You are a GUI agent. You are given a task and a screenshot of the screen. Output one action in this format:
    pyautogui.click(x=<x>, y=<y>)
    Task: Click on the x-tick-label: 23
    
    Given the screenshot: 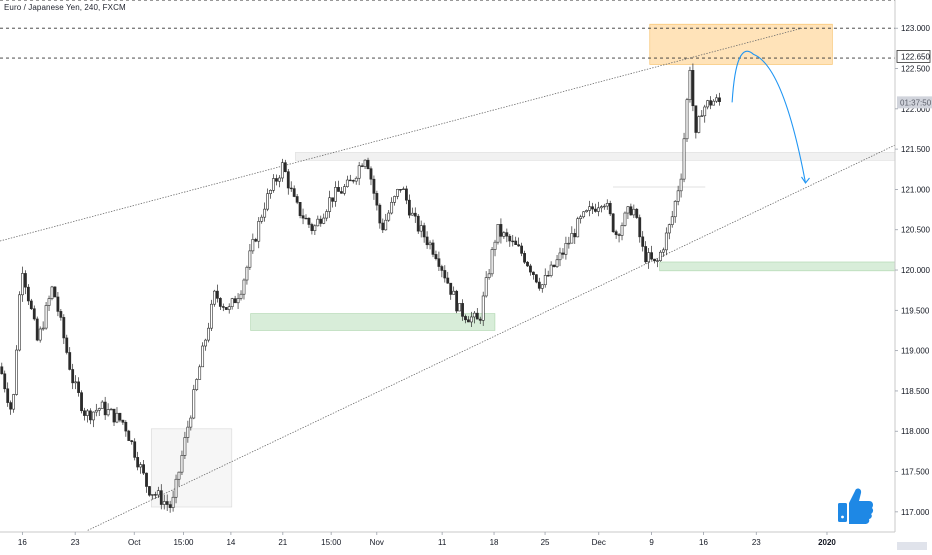 What is the action you would take?
    pyautogui.click(x=75, y=542)
    